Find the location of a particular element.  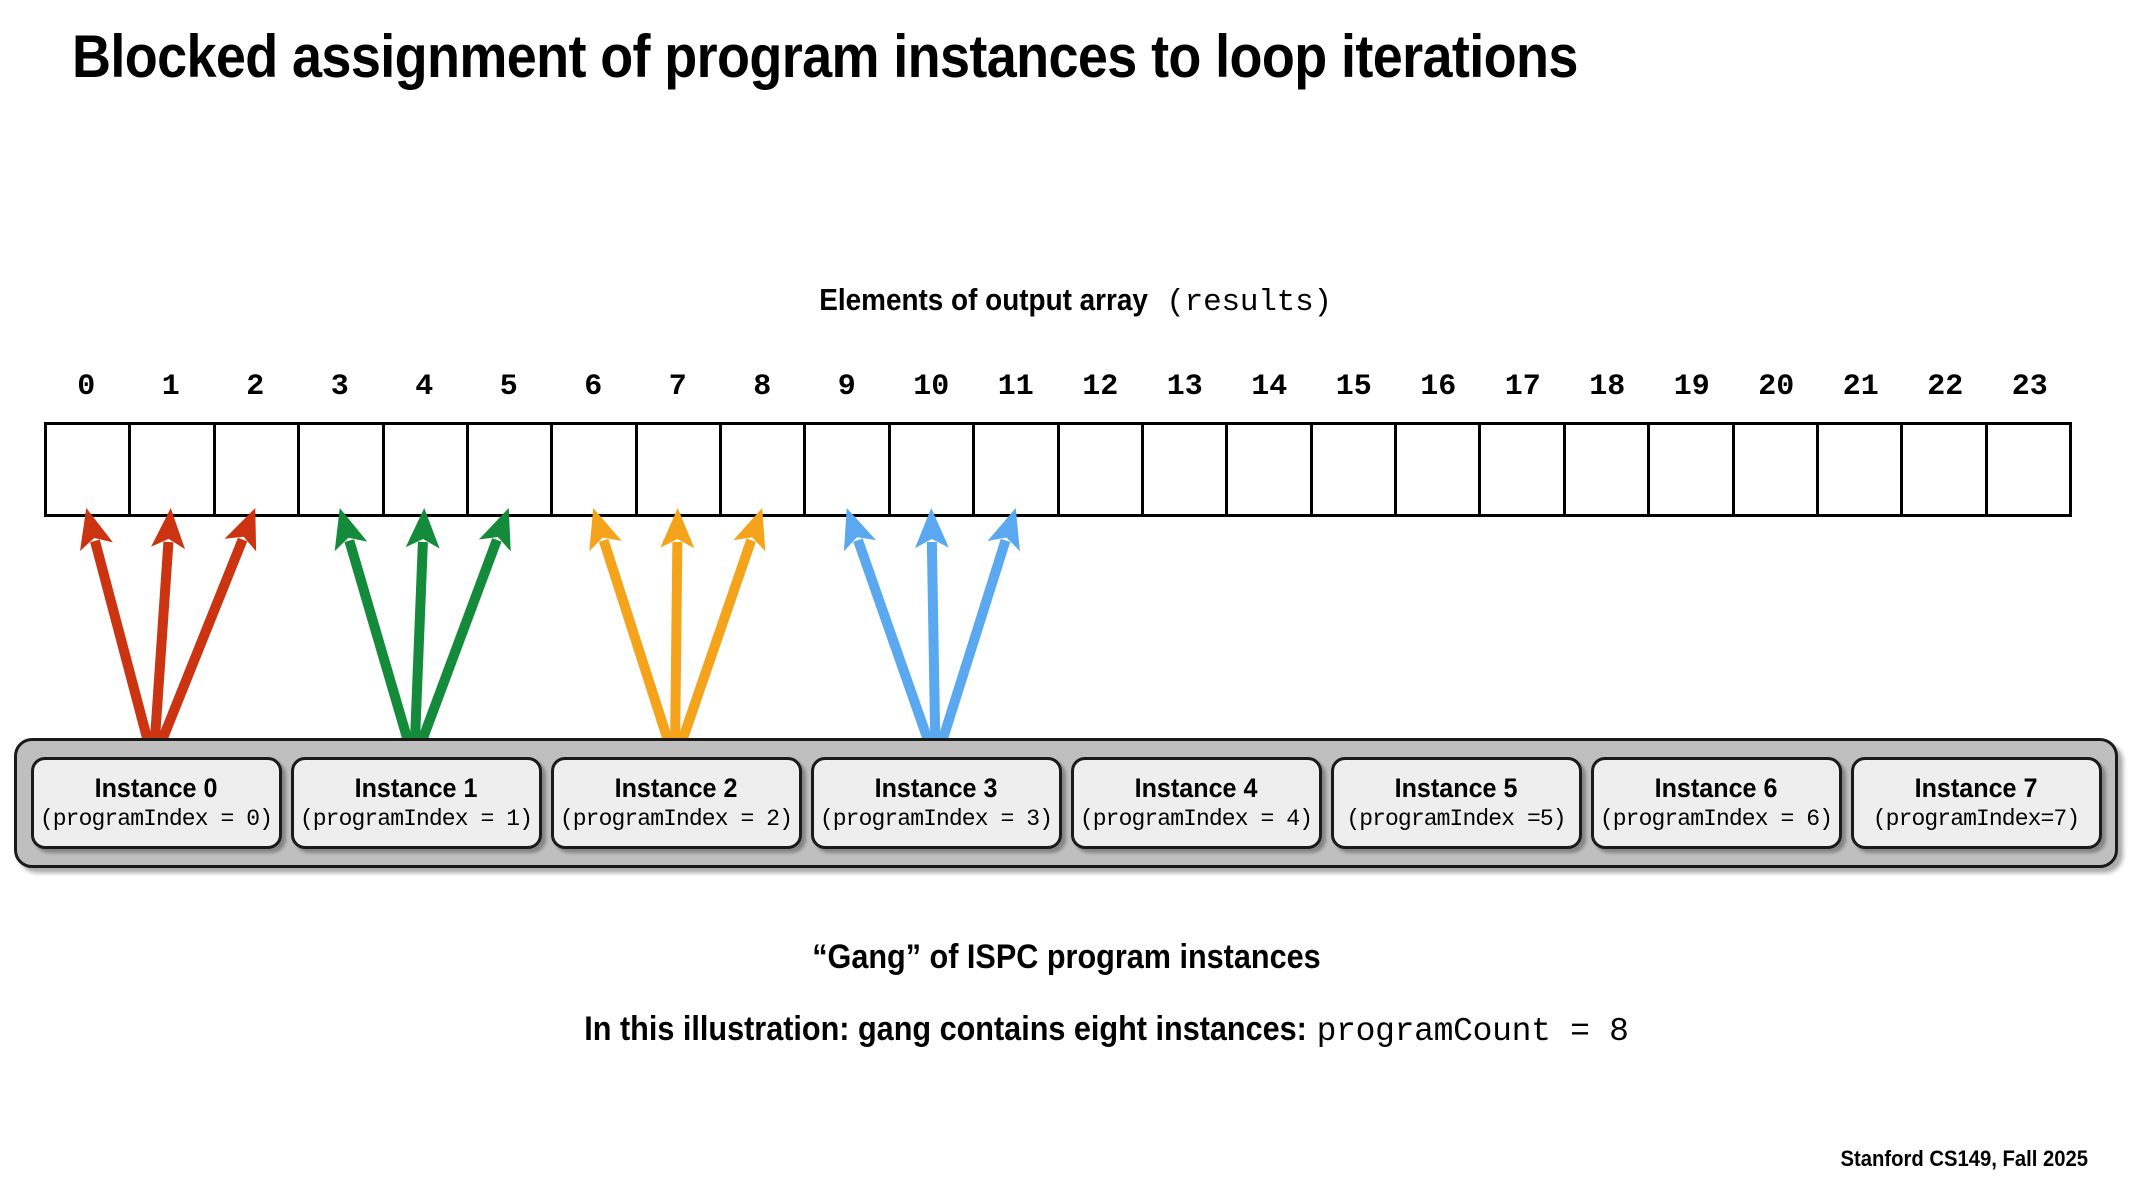

instance-program-index: (programIndex = 3) is located at coordinates (936, 819).